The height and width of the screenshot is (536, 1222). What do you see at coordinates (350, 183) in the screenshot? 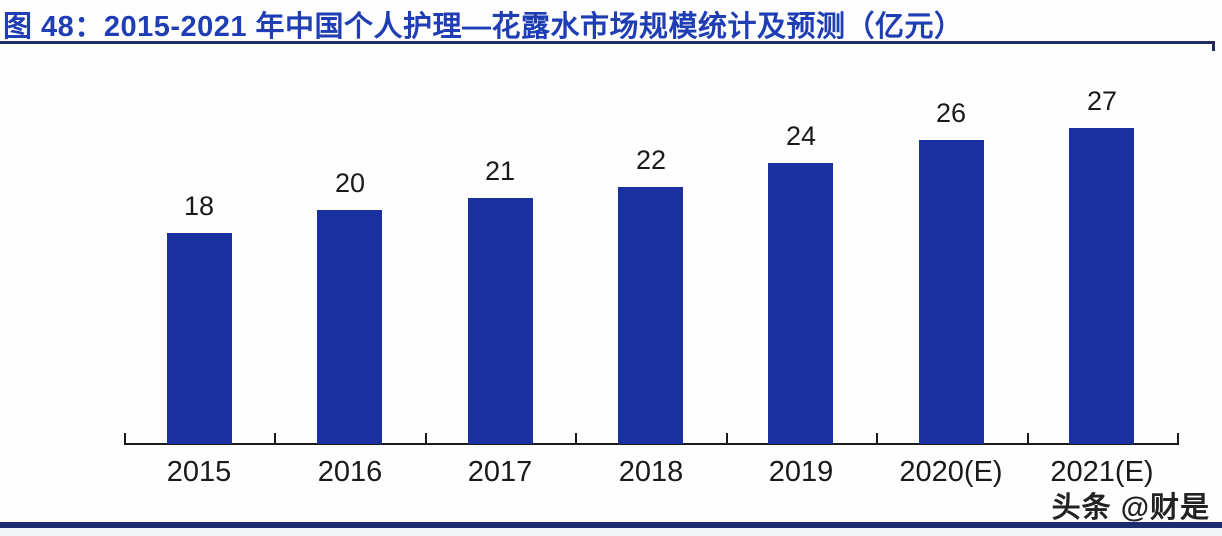
I see `bar-value-label: 20` at bounding box center [350, 183].